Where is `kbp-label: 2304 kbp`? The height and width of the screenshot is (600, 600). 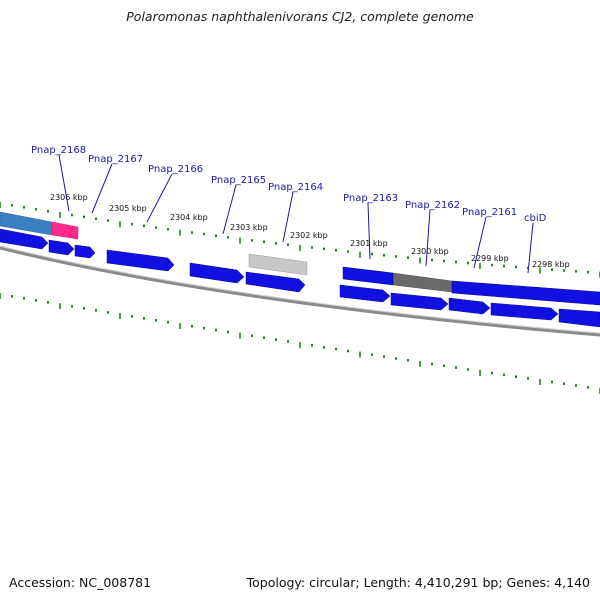 kbp-label: 2304 kbp is located at coordinates (189, 217).